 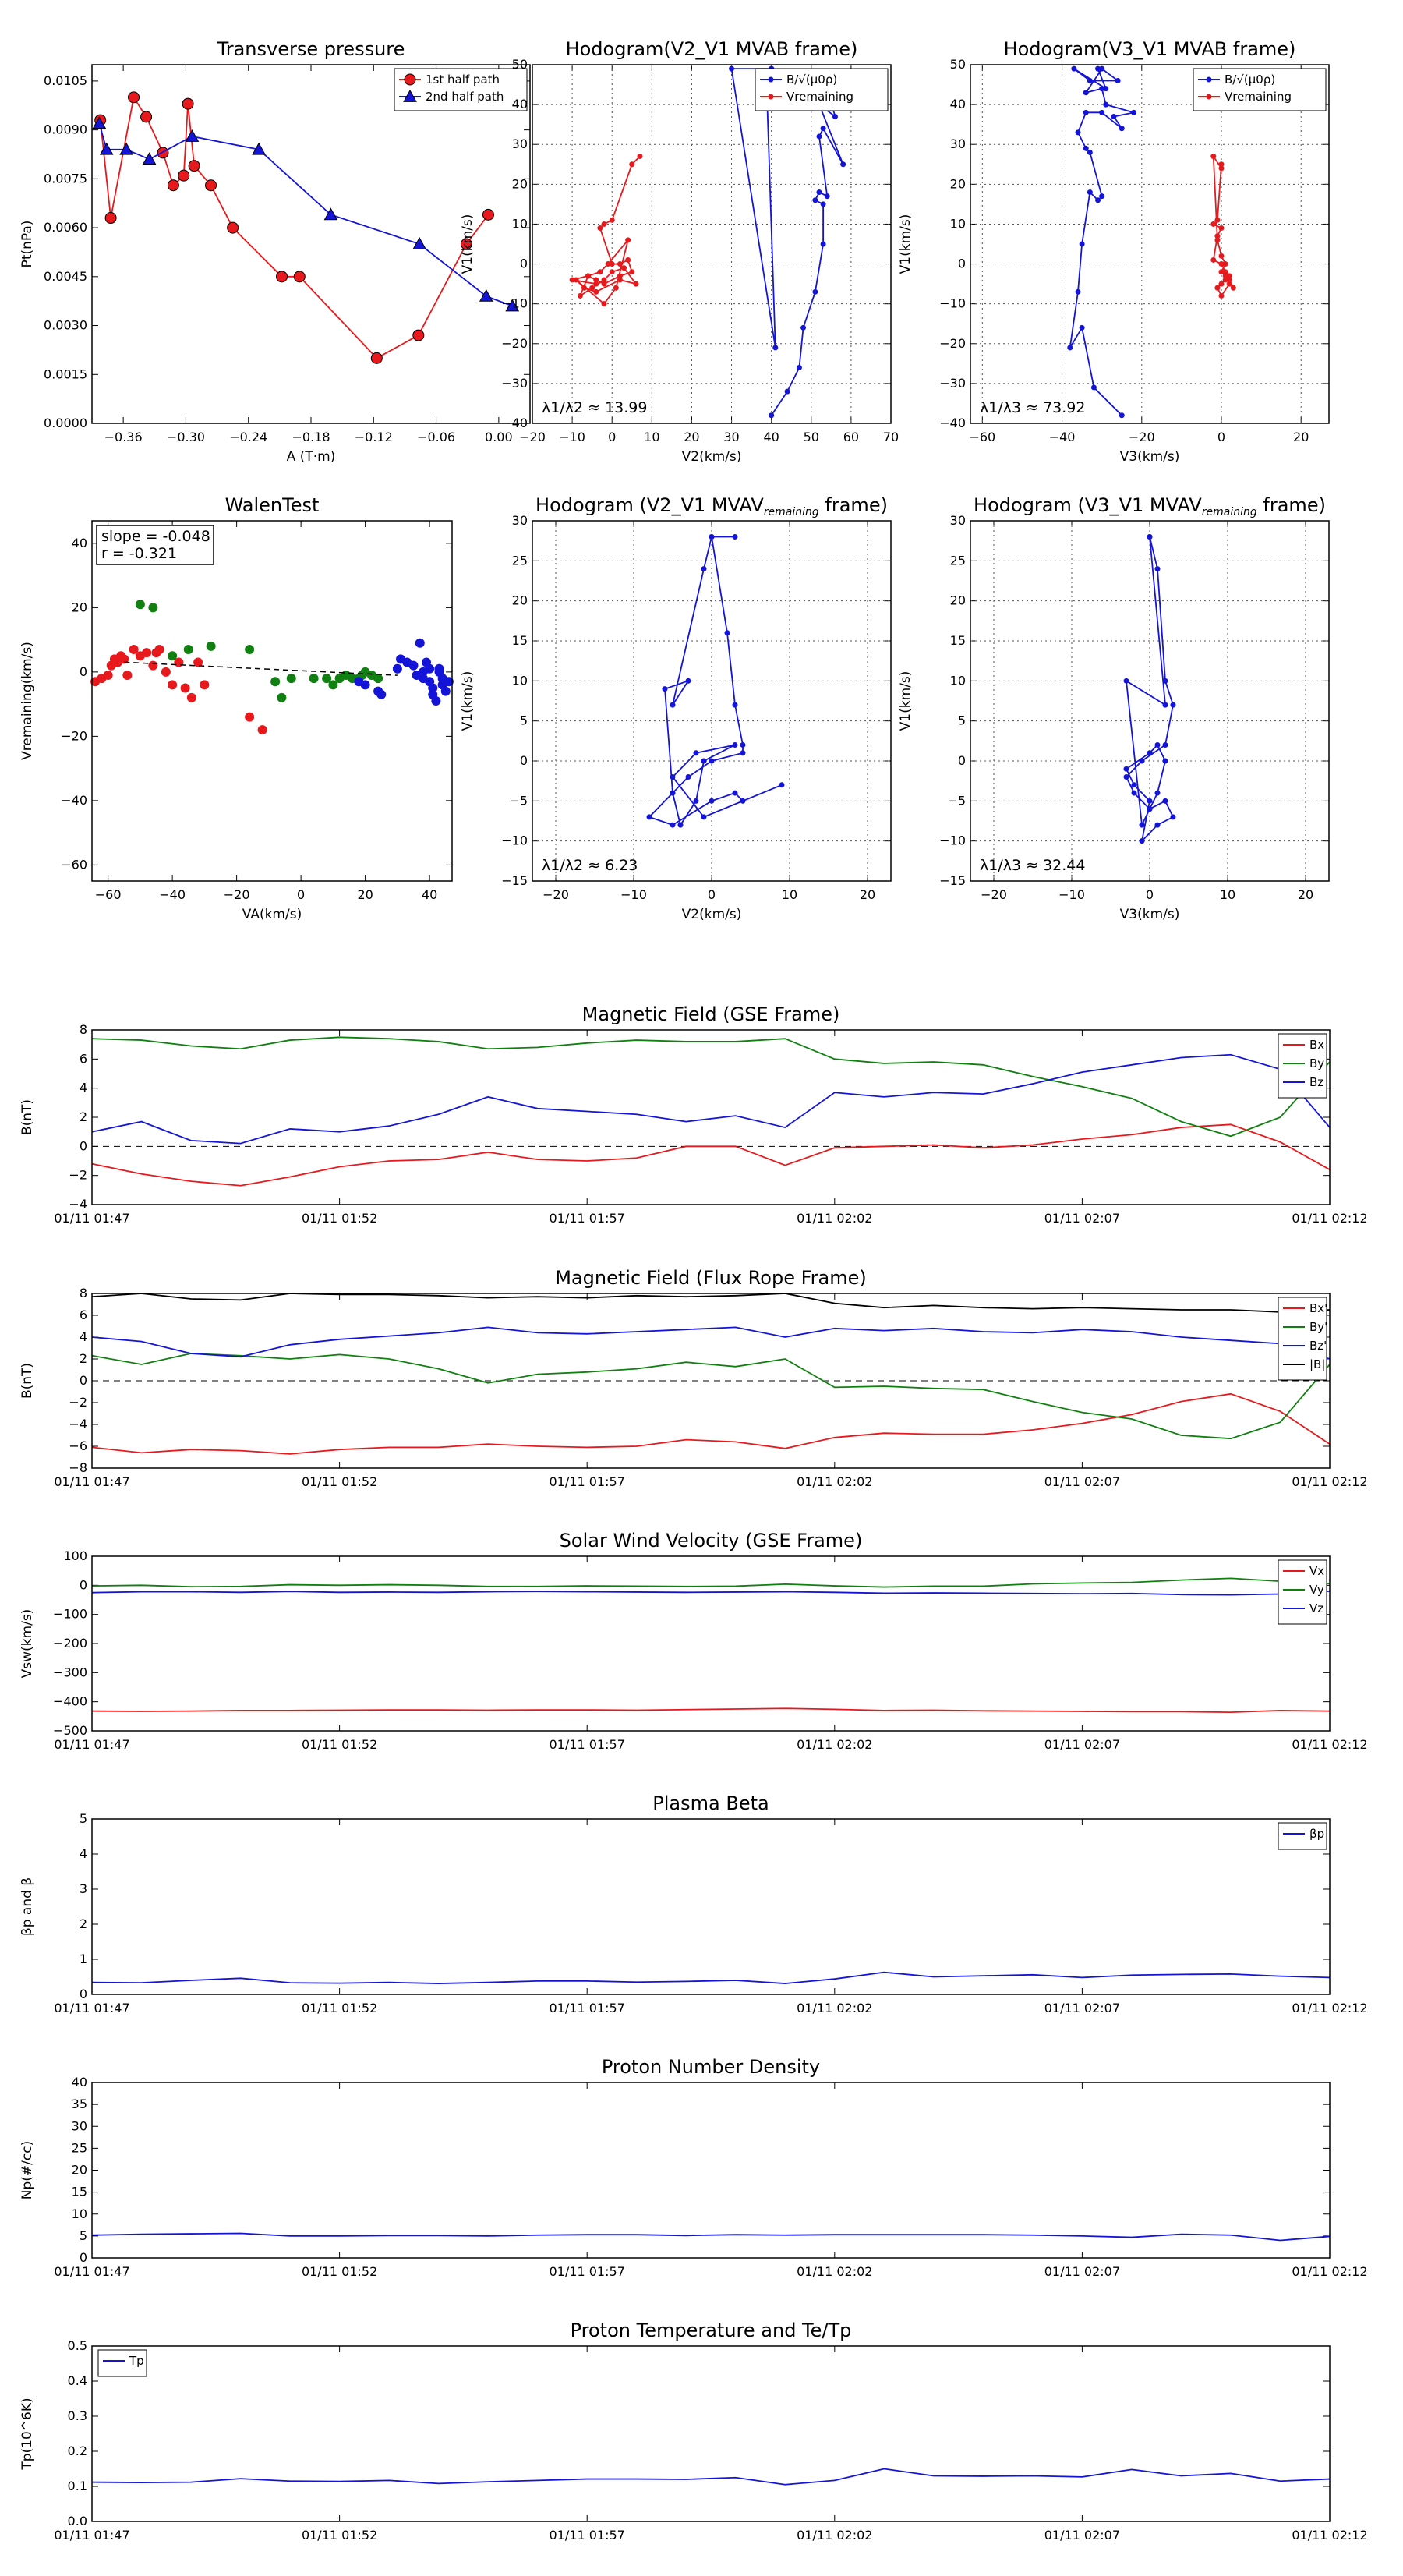 What do you see at coordinates (962, 264) in the screenshot?
I see `chart-hodo2-ytick-label: 0` at bounding box center [962, 264].